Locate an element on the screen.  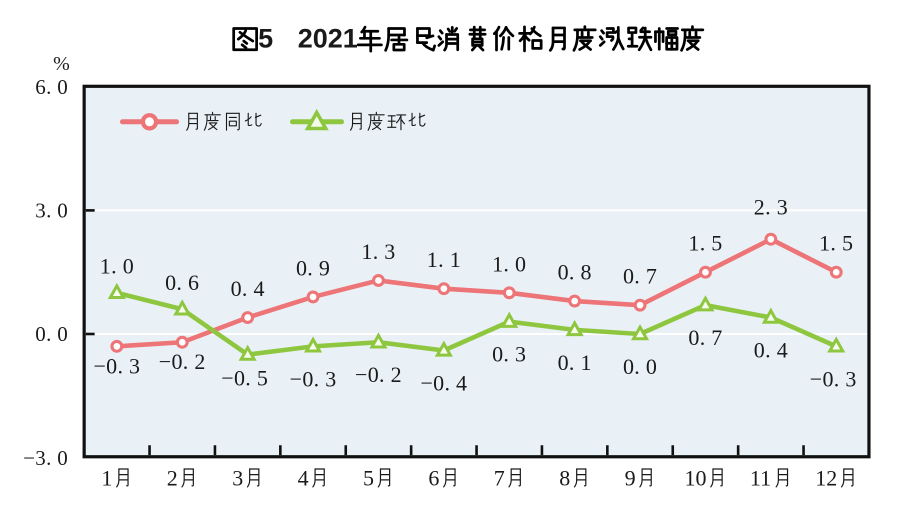
svg-text: 0. 1 is located at coordinates (575, 362).